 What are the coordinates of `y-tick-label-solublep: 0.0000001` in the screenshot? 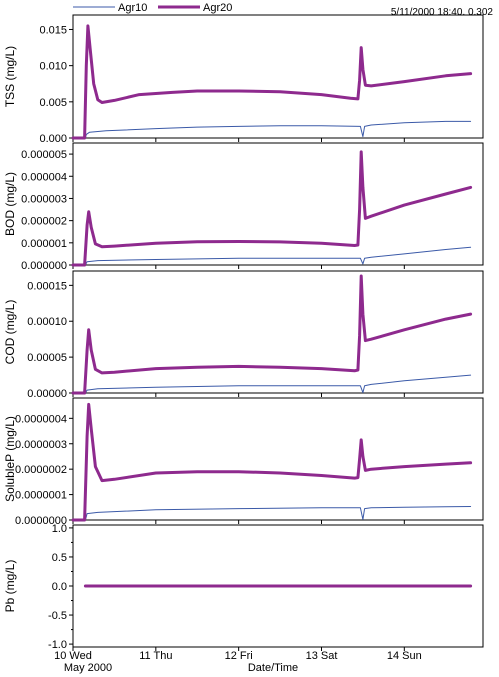 It's located at (41, 496).